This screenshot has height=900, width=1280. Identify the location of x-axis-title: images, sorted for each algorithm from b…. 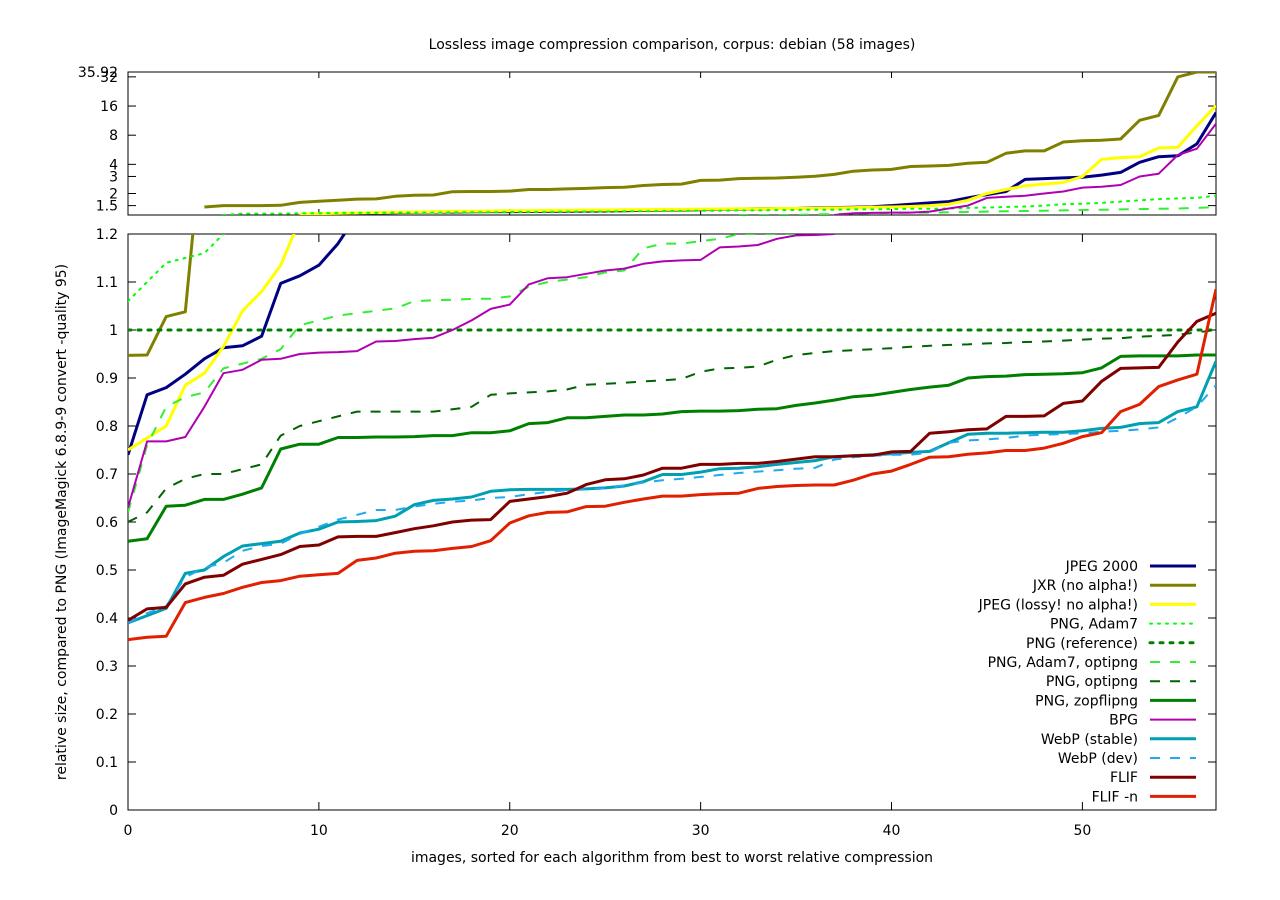
(672, 858).